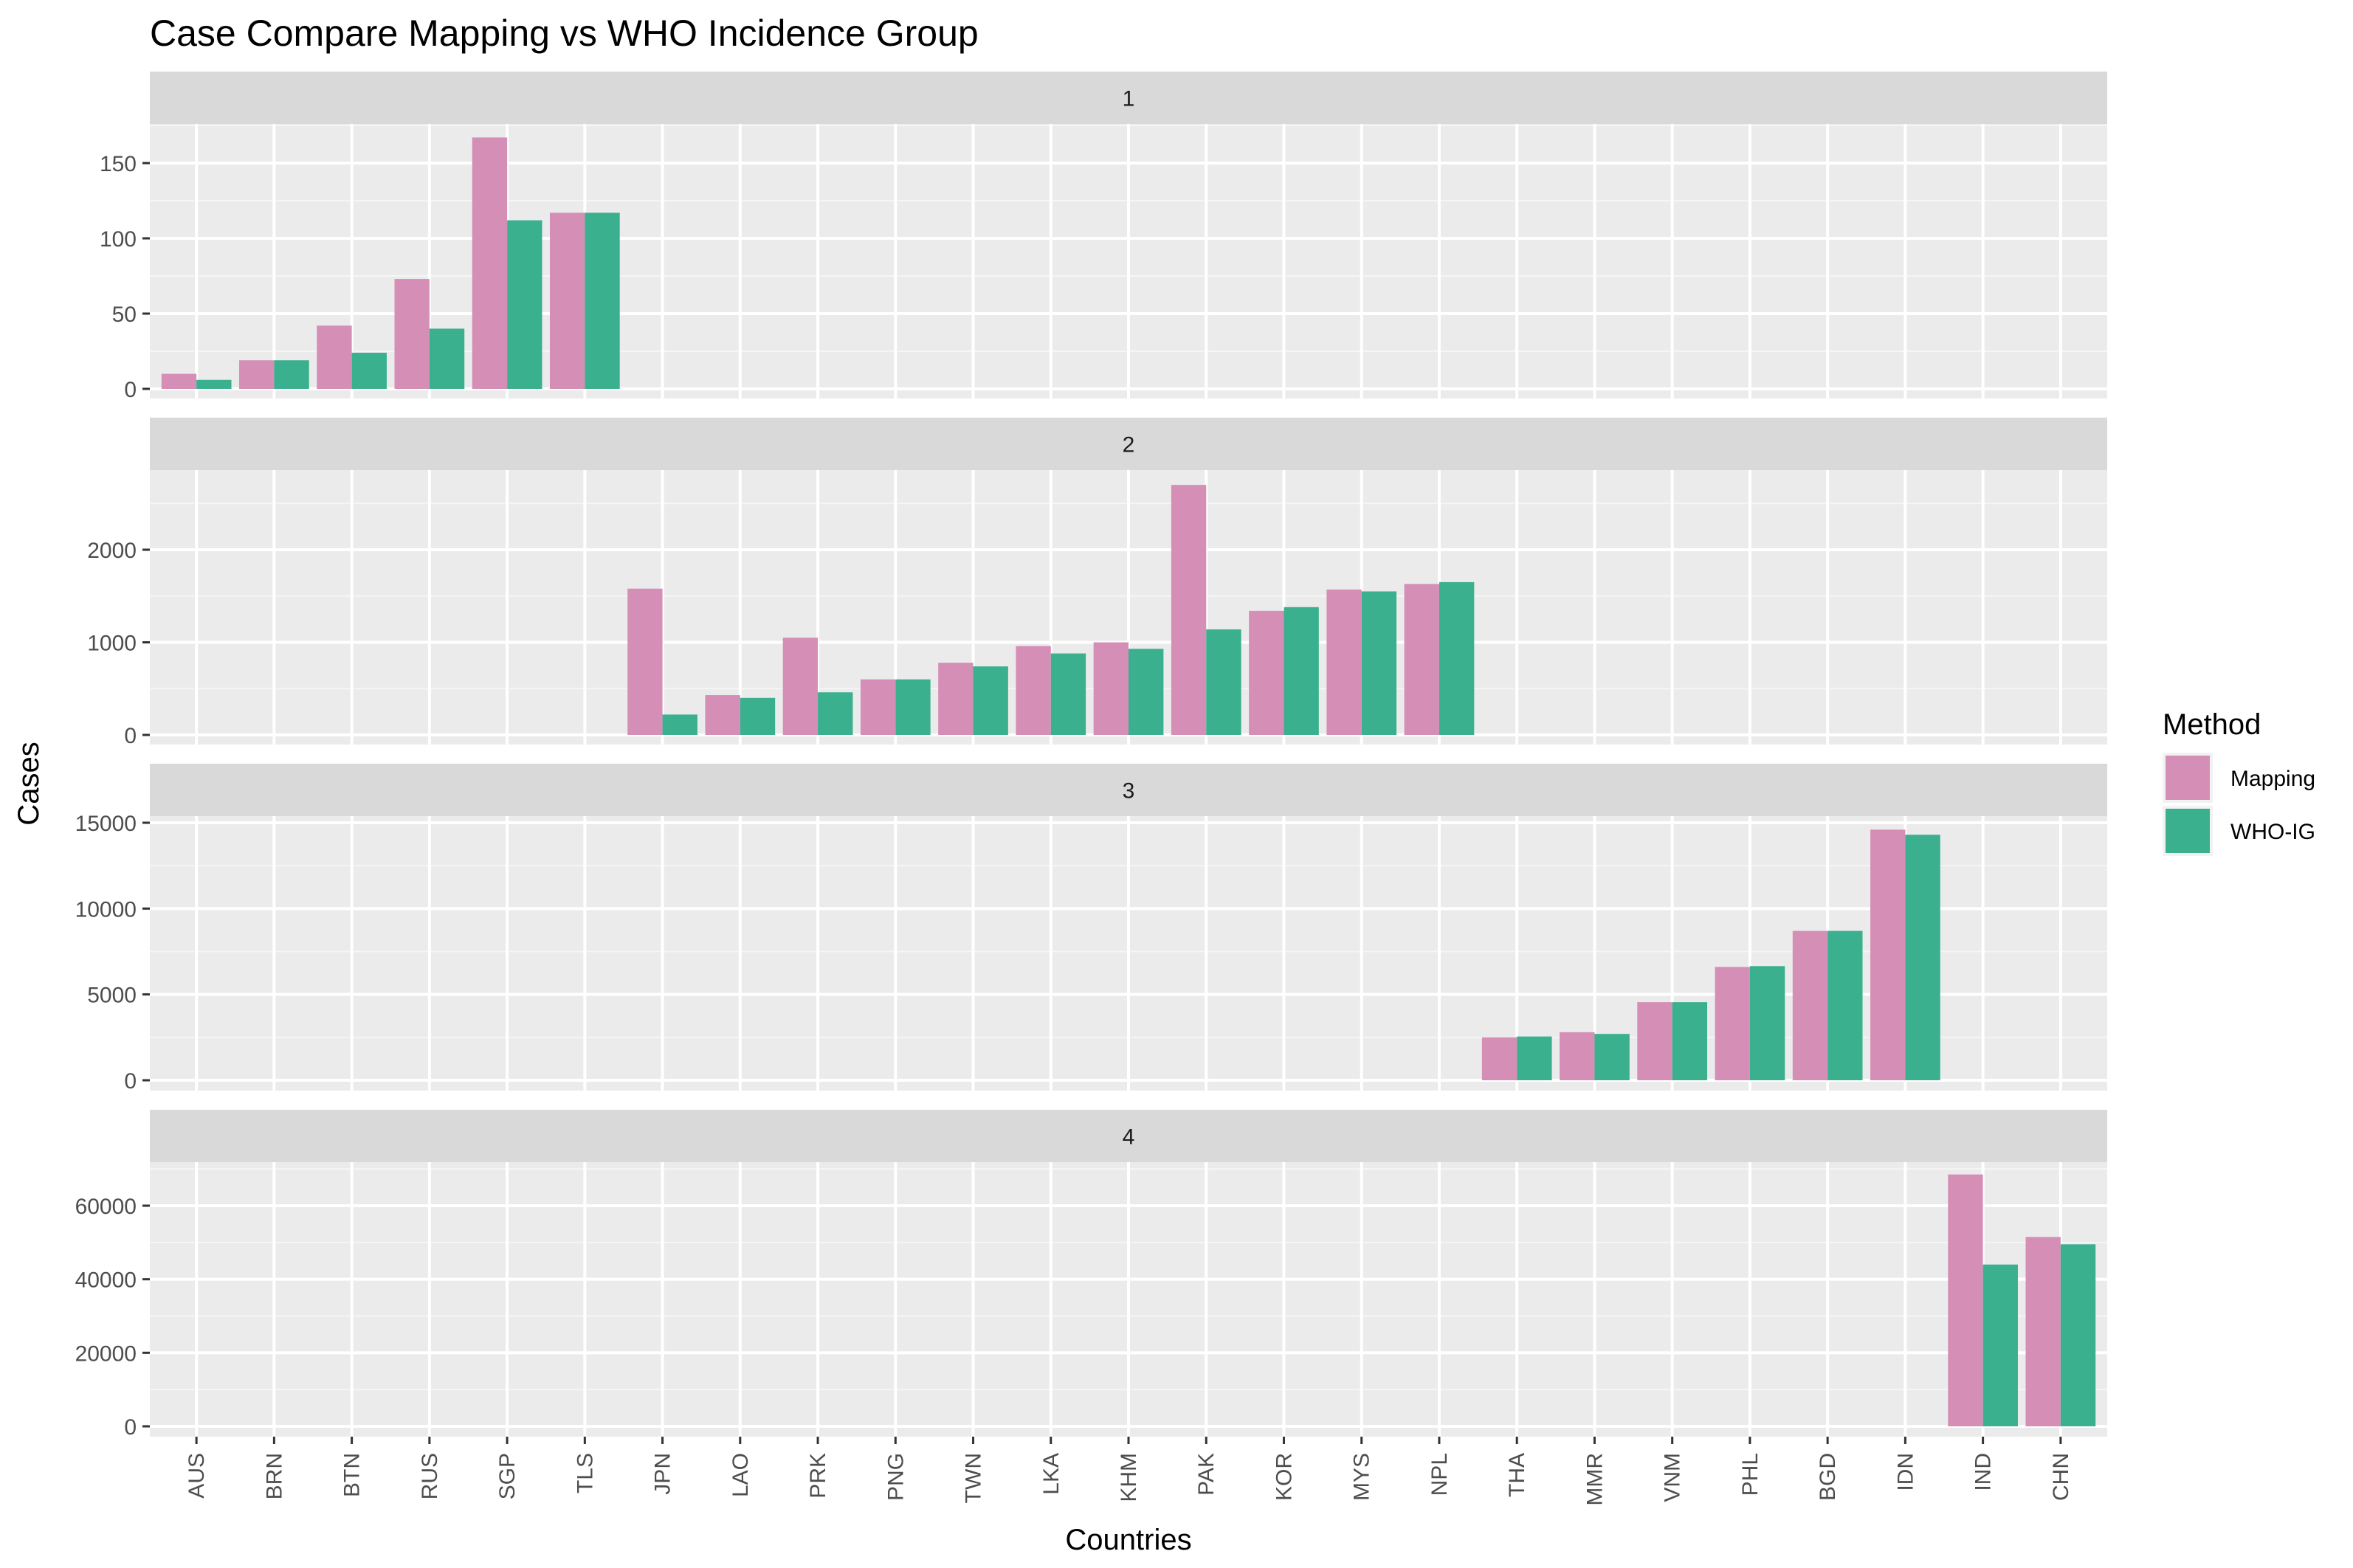  What do you see at coordinates (1673, 1477) in the screenshot?
I see `x-tick-label: VNM` at bounding box center [1673, 1477].